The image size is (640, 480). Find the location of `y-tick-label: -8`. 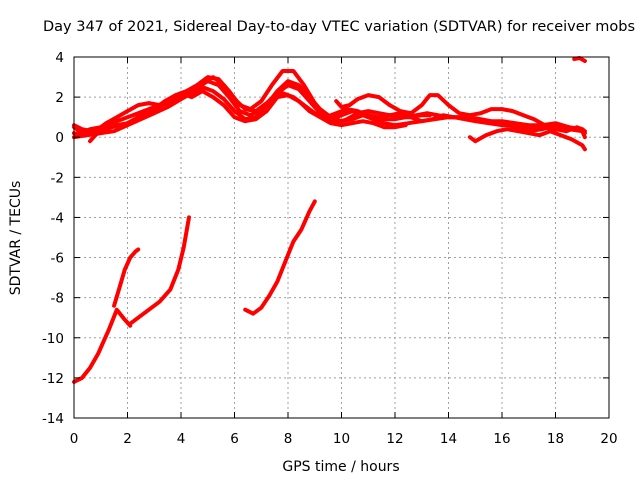

y-tick-label: -8 is located at coordinates (57, 299).